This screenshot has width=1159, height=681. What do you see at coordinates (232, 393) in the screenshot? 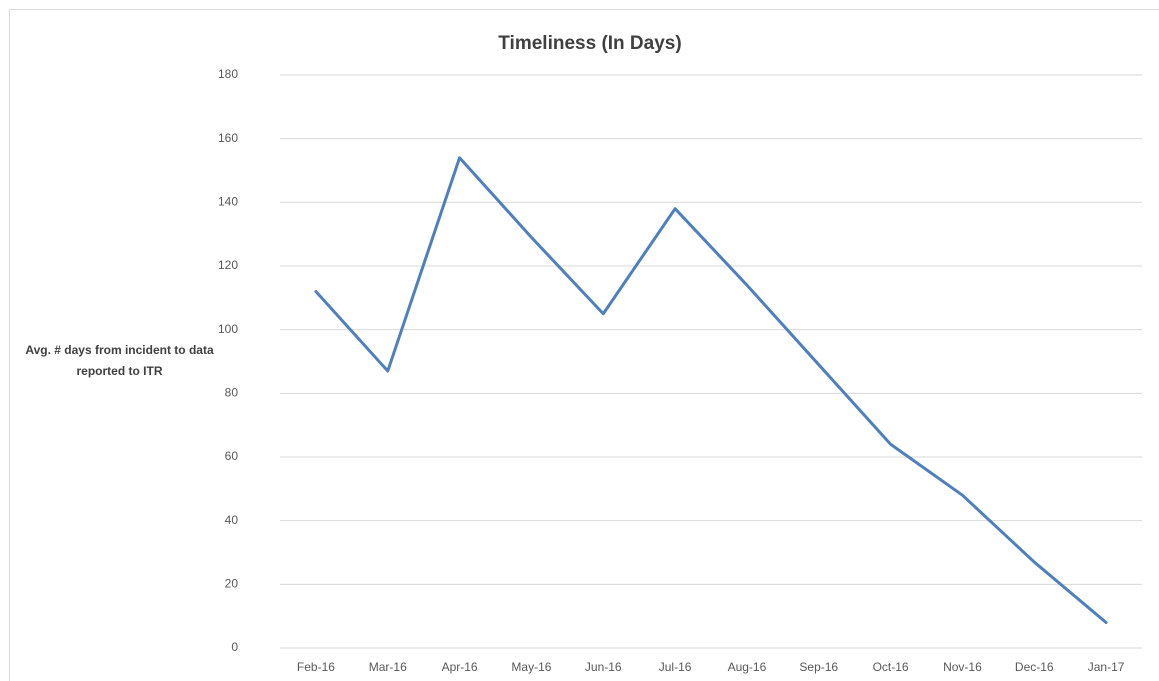
I see `y-tick-label: 80` at bounding box center [232, 393].